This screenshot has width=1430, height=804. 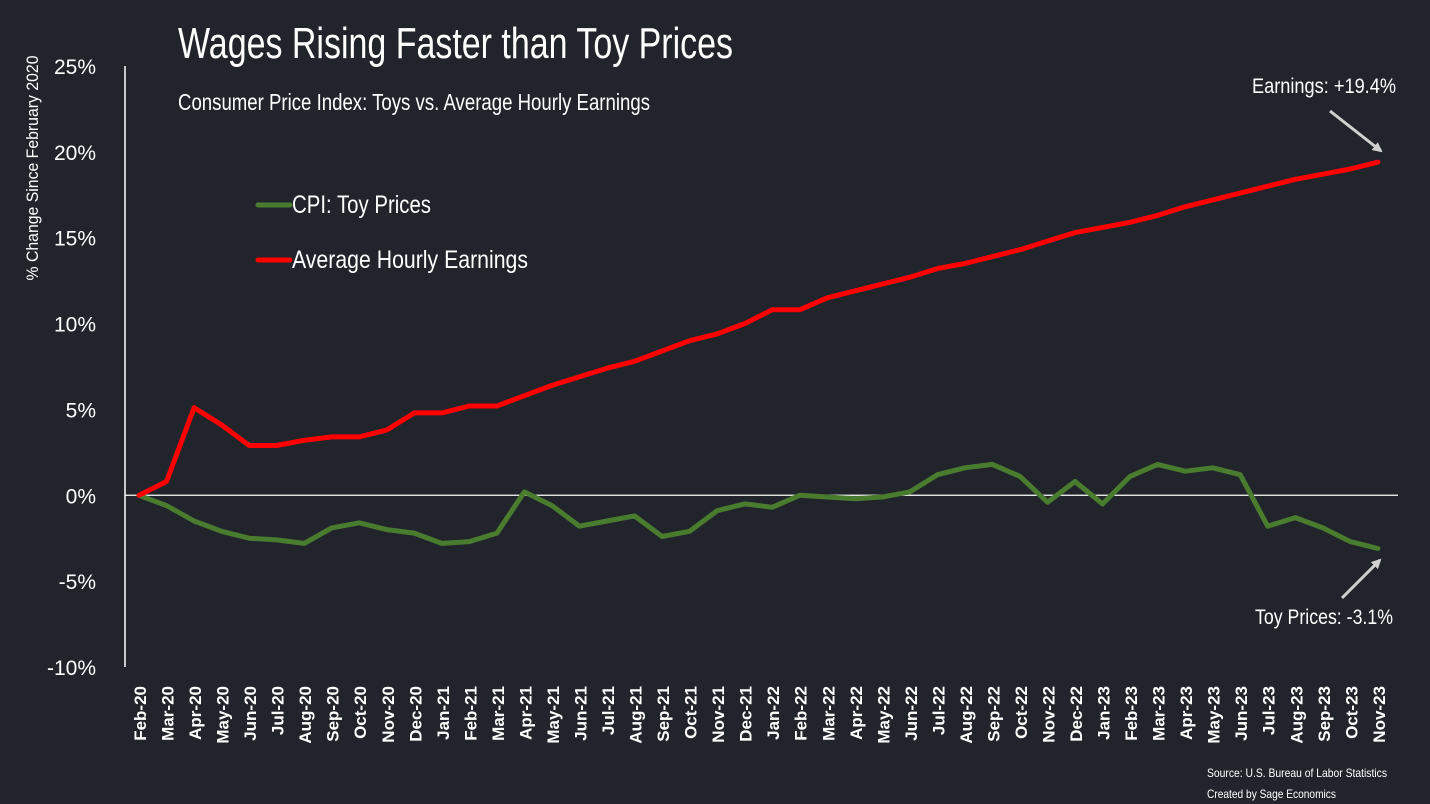 I want to click on y-tick-label: -5%, so click(x=77, y=582).